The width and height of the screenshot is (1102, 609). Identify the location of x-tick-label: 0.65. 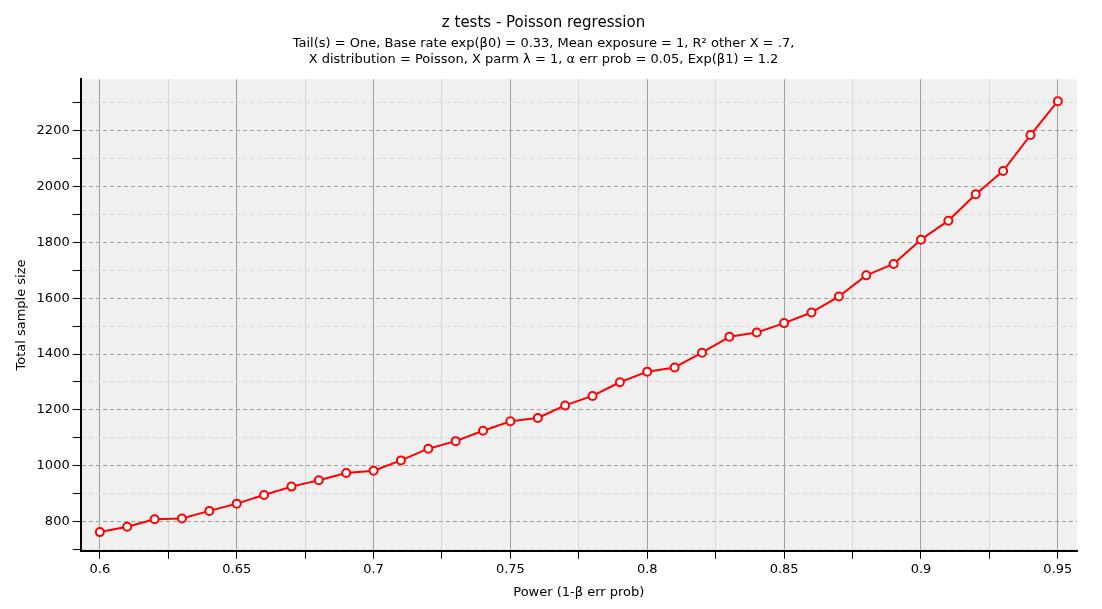
(237, 568).